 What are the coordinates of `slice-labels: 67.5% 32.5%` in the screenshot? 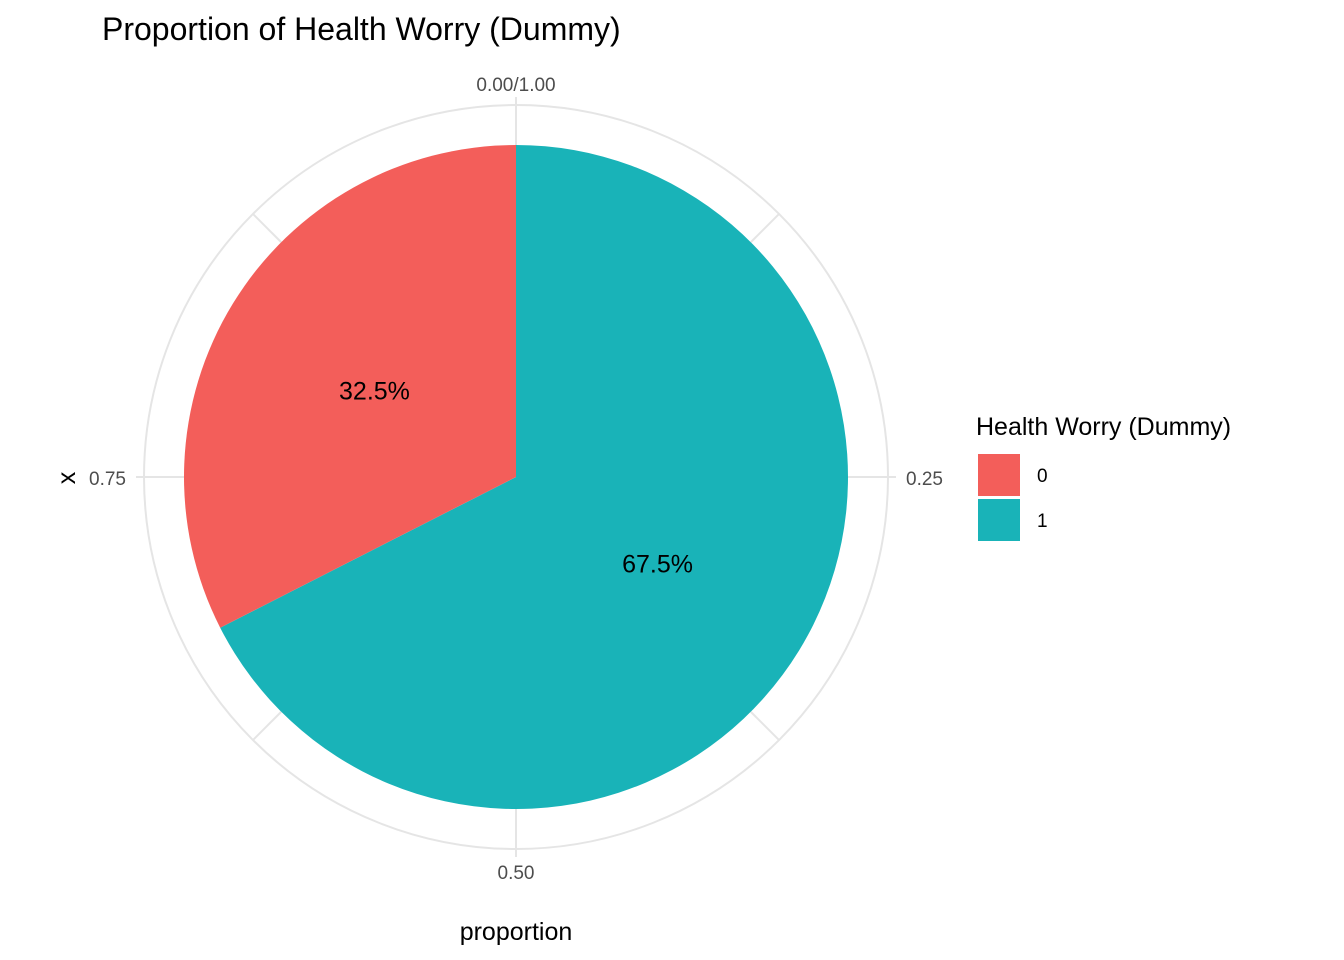 It's located at (516, 477).